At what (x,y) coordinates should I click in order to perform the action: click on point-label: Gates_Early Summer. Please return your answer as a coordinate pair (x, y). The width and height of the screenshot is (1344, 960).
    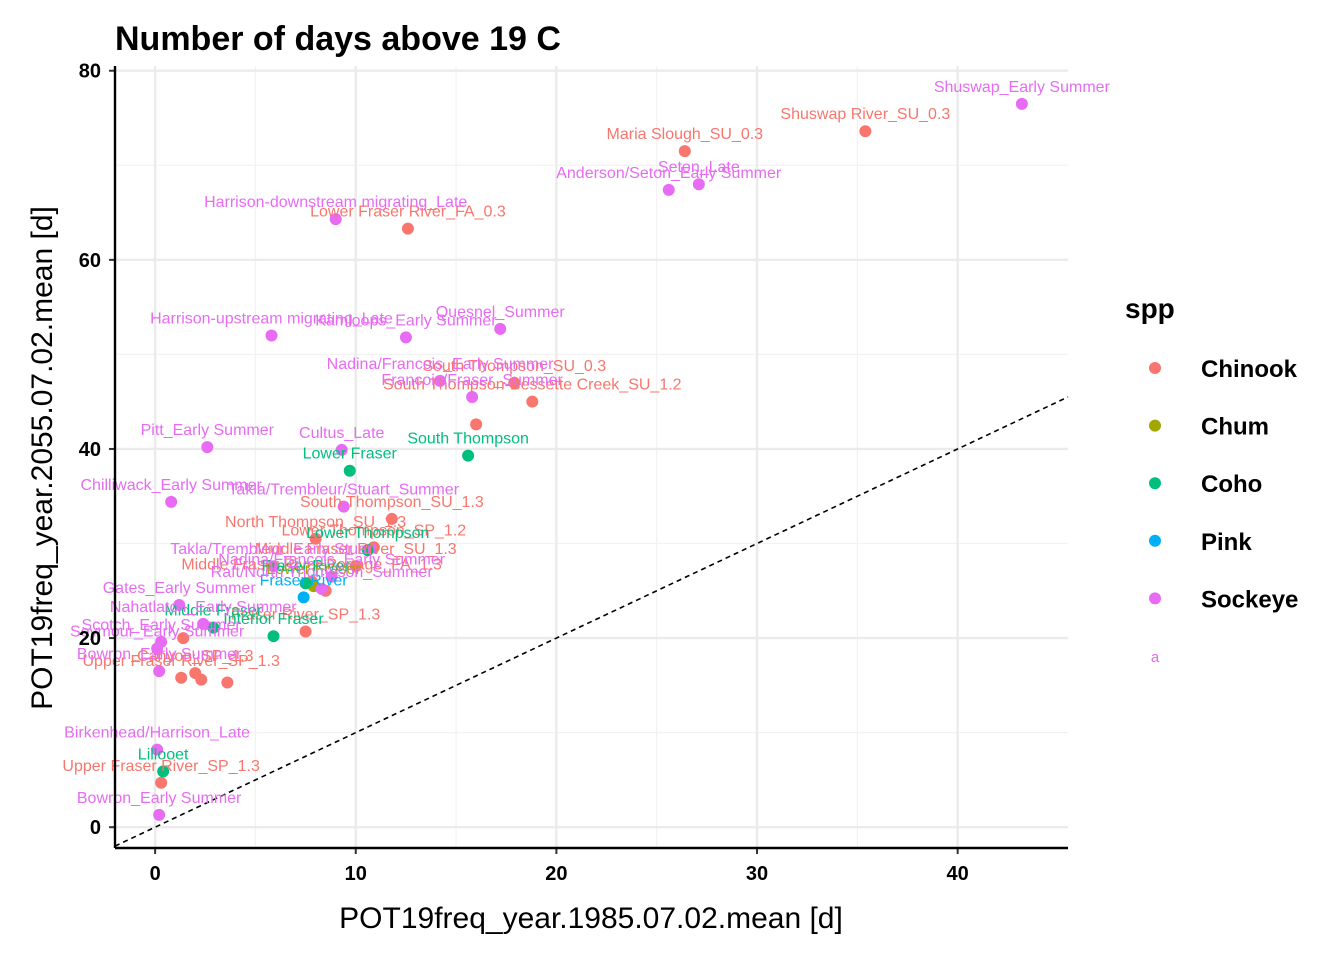
    Looking at the image, I should click on (180, 588).